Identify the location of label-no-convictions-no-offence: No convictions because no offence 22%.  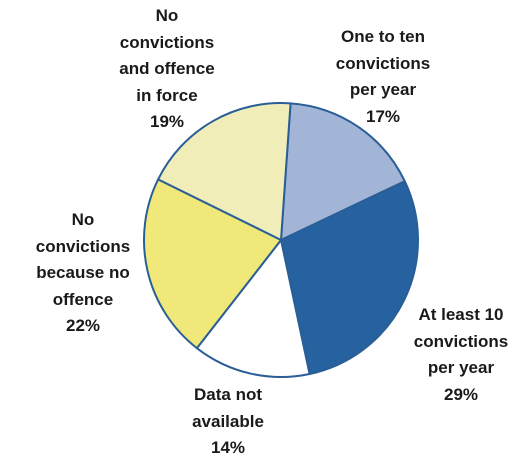
(83, 273).